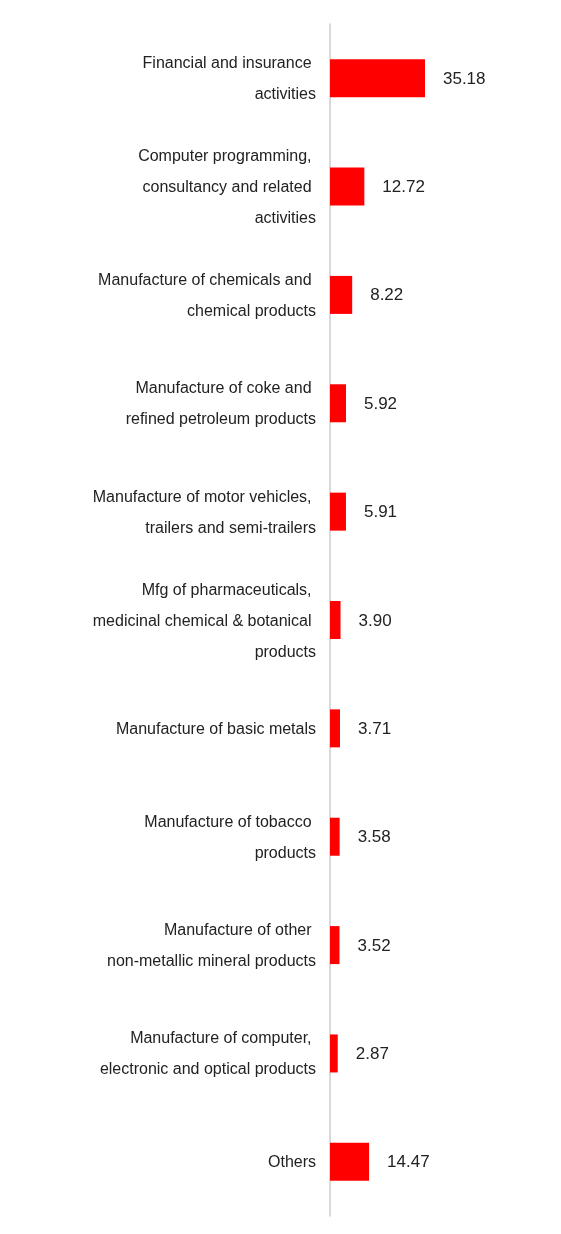 The image size is (561, 1234). Describe the element at coordinates (408, 1162) in the screenshot. I see `data-label: 14.47` at that location.